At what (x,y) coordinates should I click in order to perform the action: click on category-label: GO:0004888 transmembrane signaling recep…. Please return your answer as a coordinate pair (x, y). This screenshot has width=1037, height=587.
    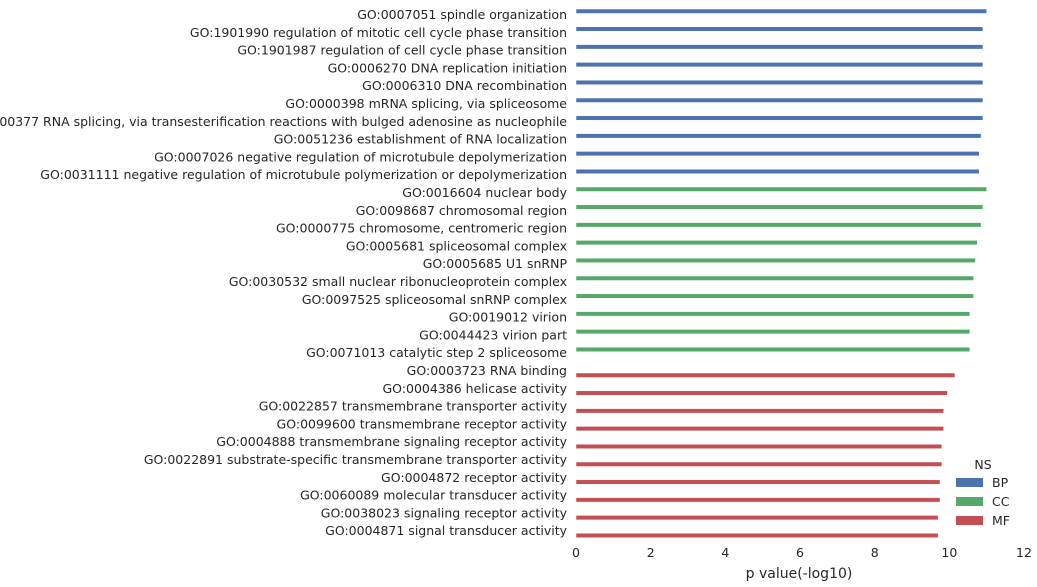
    Looking at the image, I should click on (391, 441).